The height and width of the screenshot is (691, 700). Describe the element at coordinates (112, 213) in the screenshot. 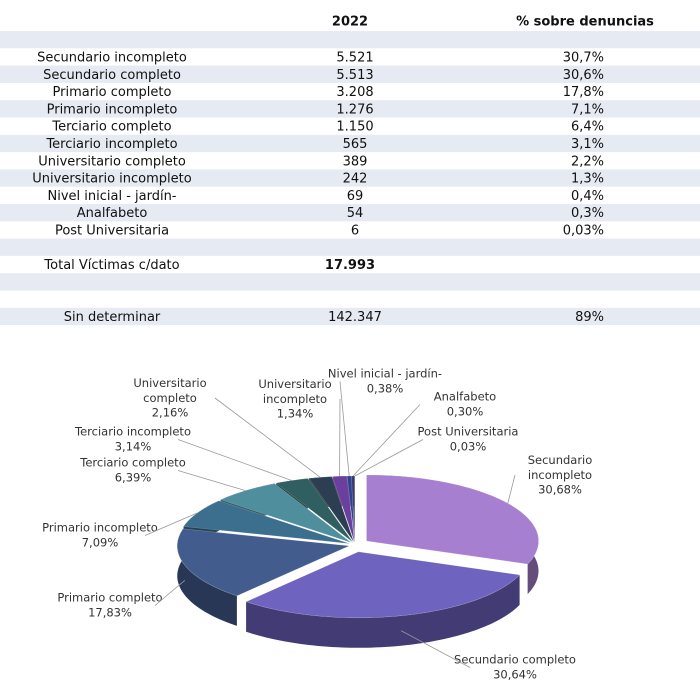

I see `row-label: Analfabeto` at that location.